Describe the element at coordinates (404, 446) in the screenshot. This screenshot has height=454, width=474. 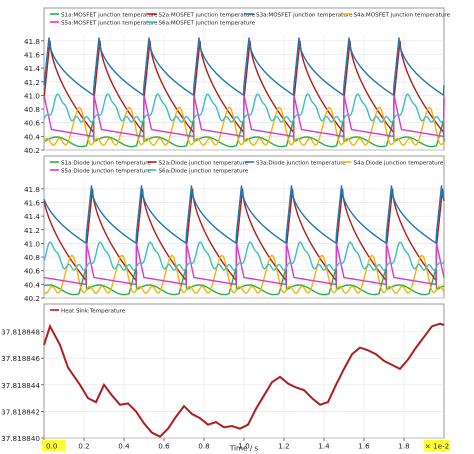
I see `x-tick-label: 1.8` at that location.